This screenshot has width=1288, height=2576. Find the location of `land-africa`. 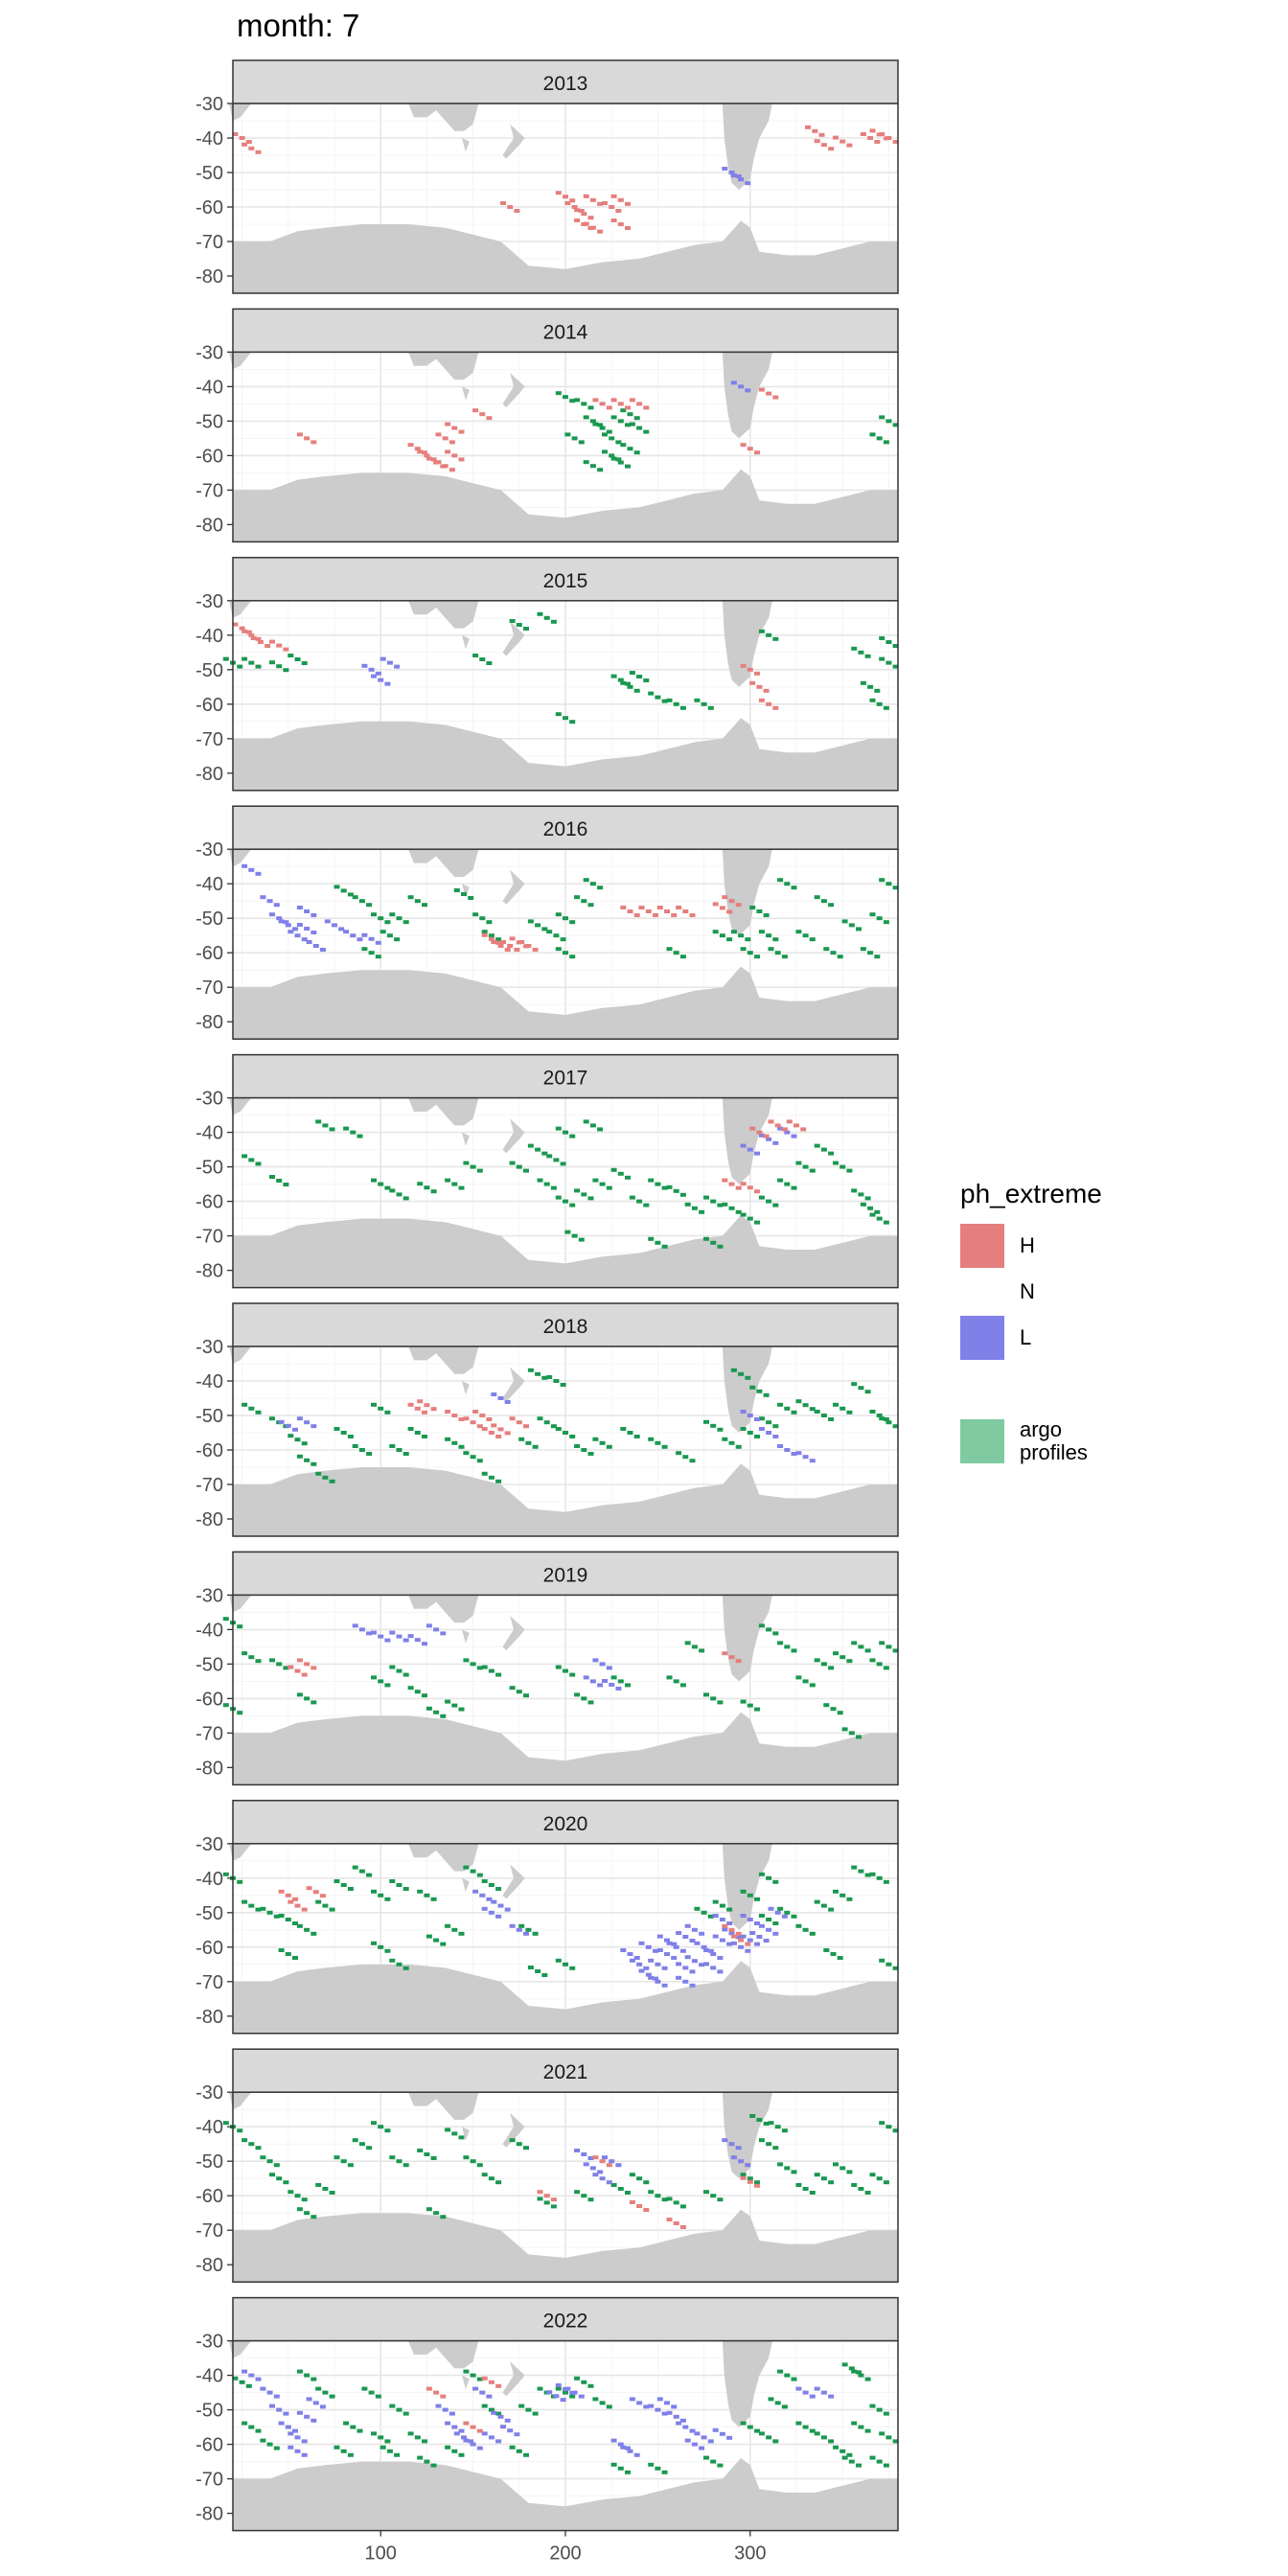

land-africa is located at coordinates (240, 1852).